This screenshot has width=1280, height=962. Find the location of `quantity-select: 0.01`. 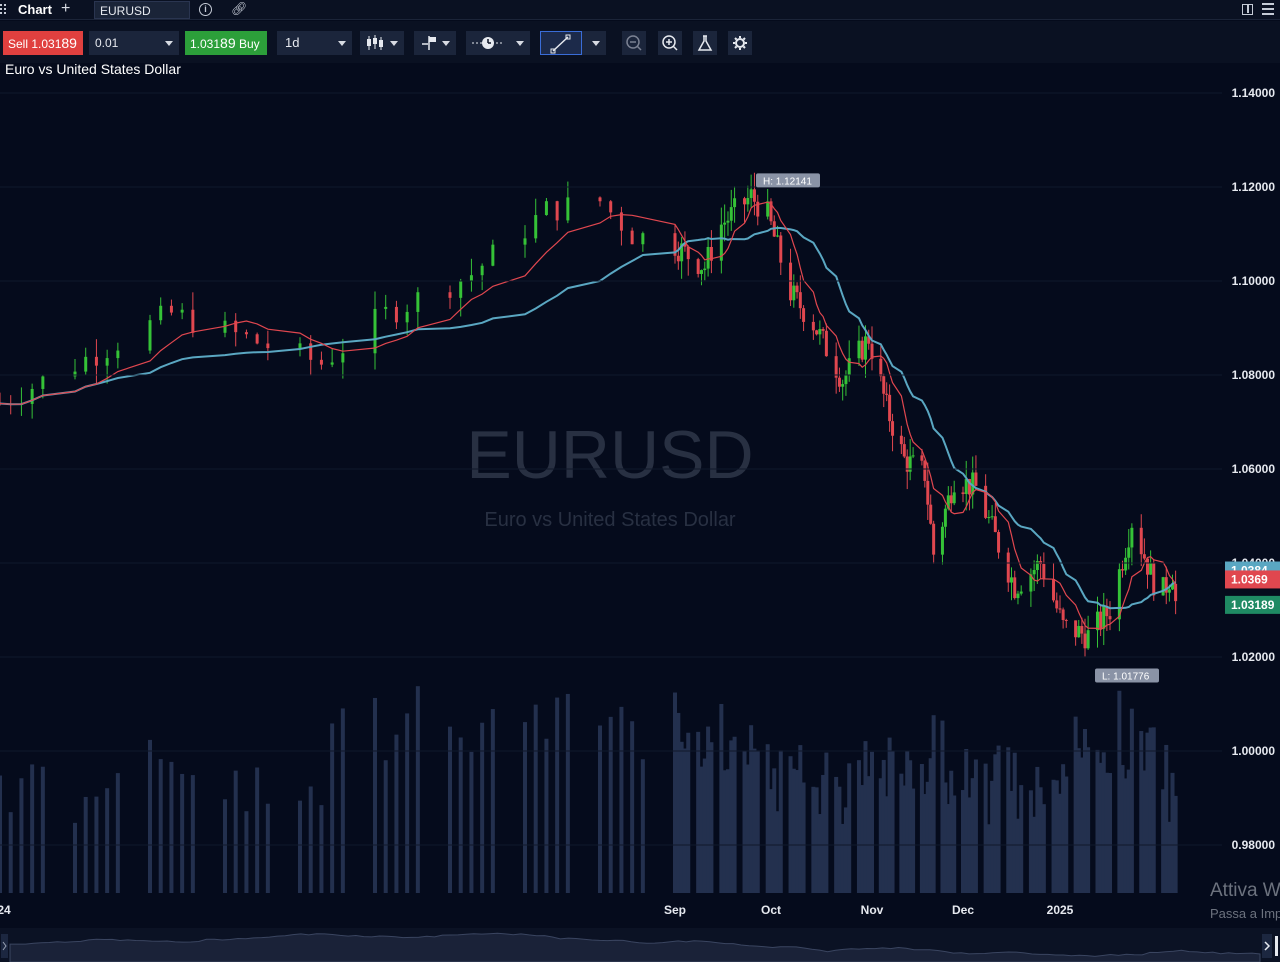

quantity-select: 0.01 is located at coordinates (134, 43).